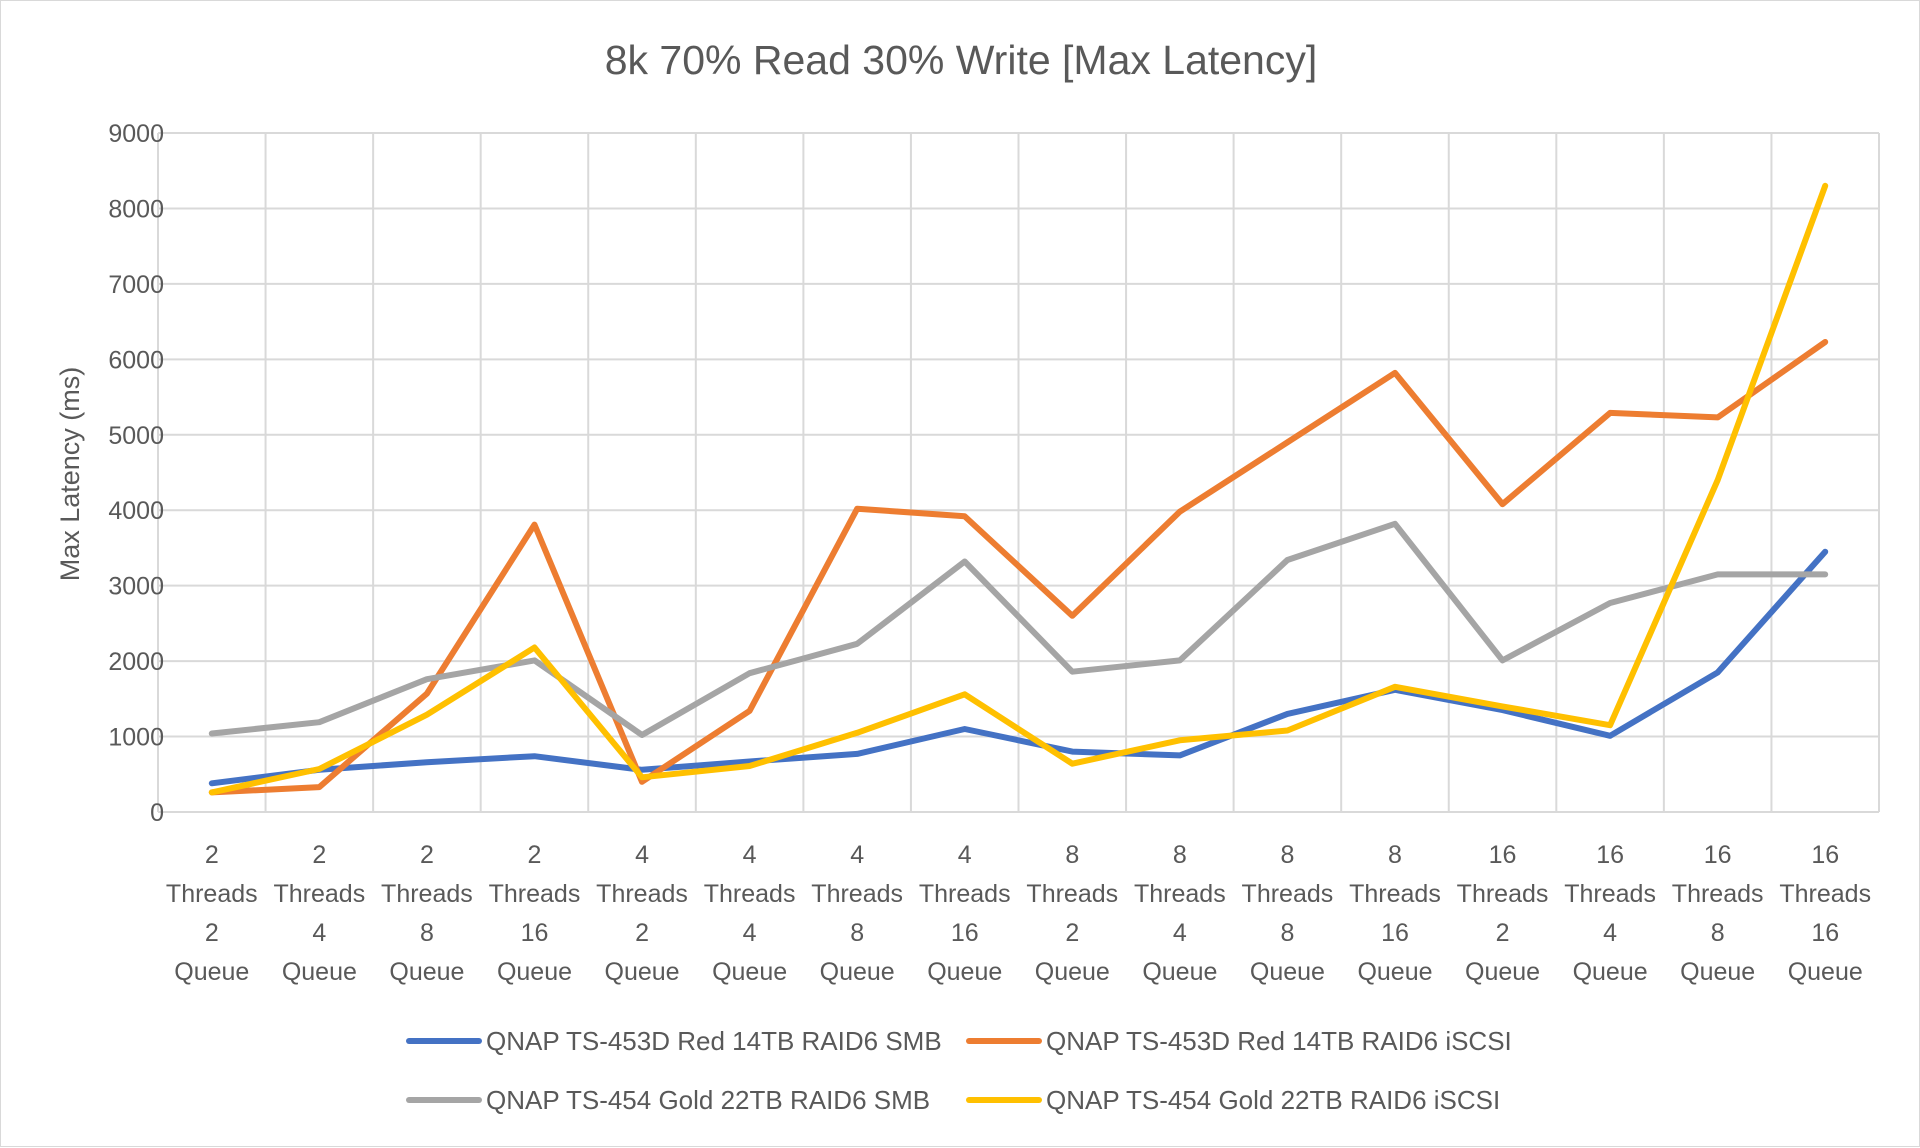 The image size is (1920, 1148). What do you see at coordinates (708, 1100) in the screenshot?
I see `legend-label: QNAP TS-454 Gold 22TB RAID6 SMB` at bounding box center [708, 1100].